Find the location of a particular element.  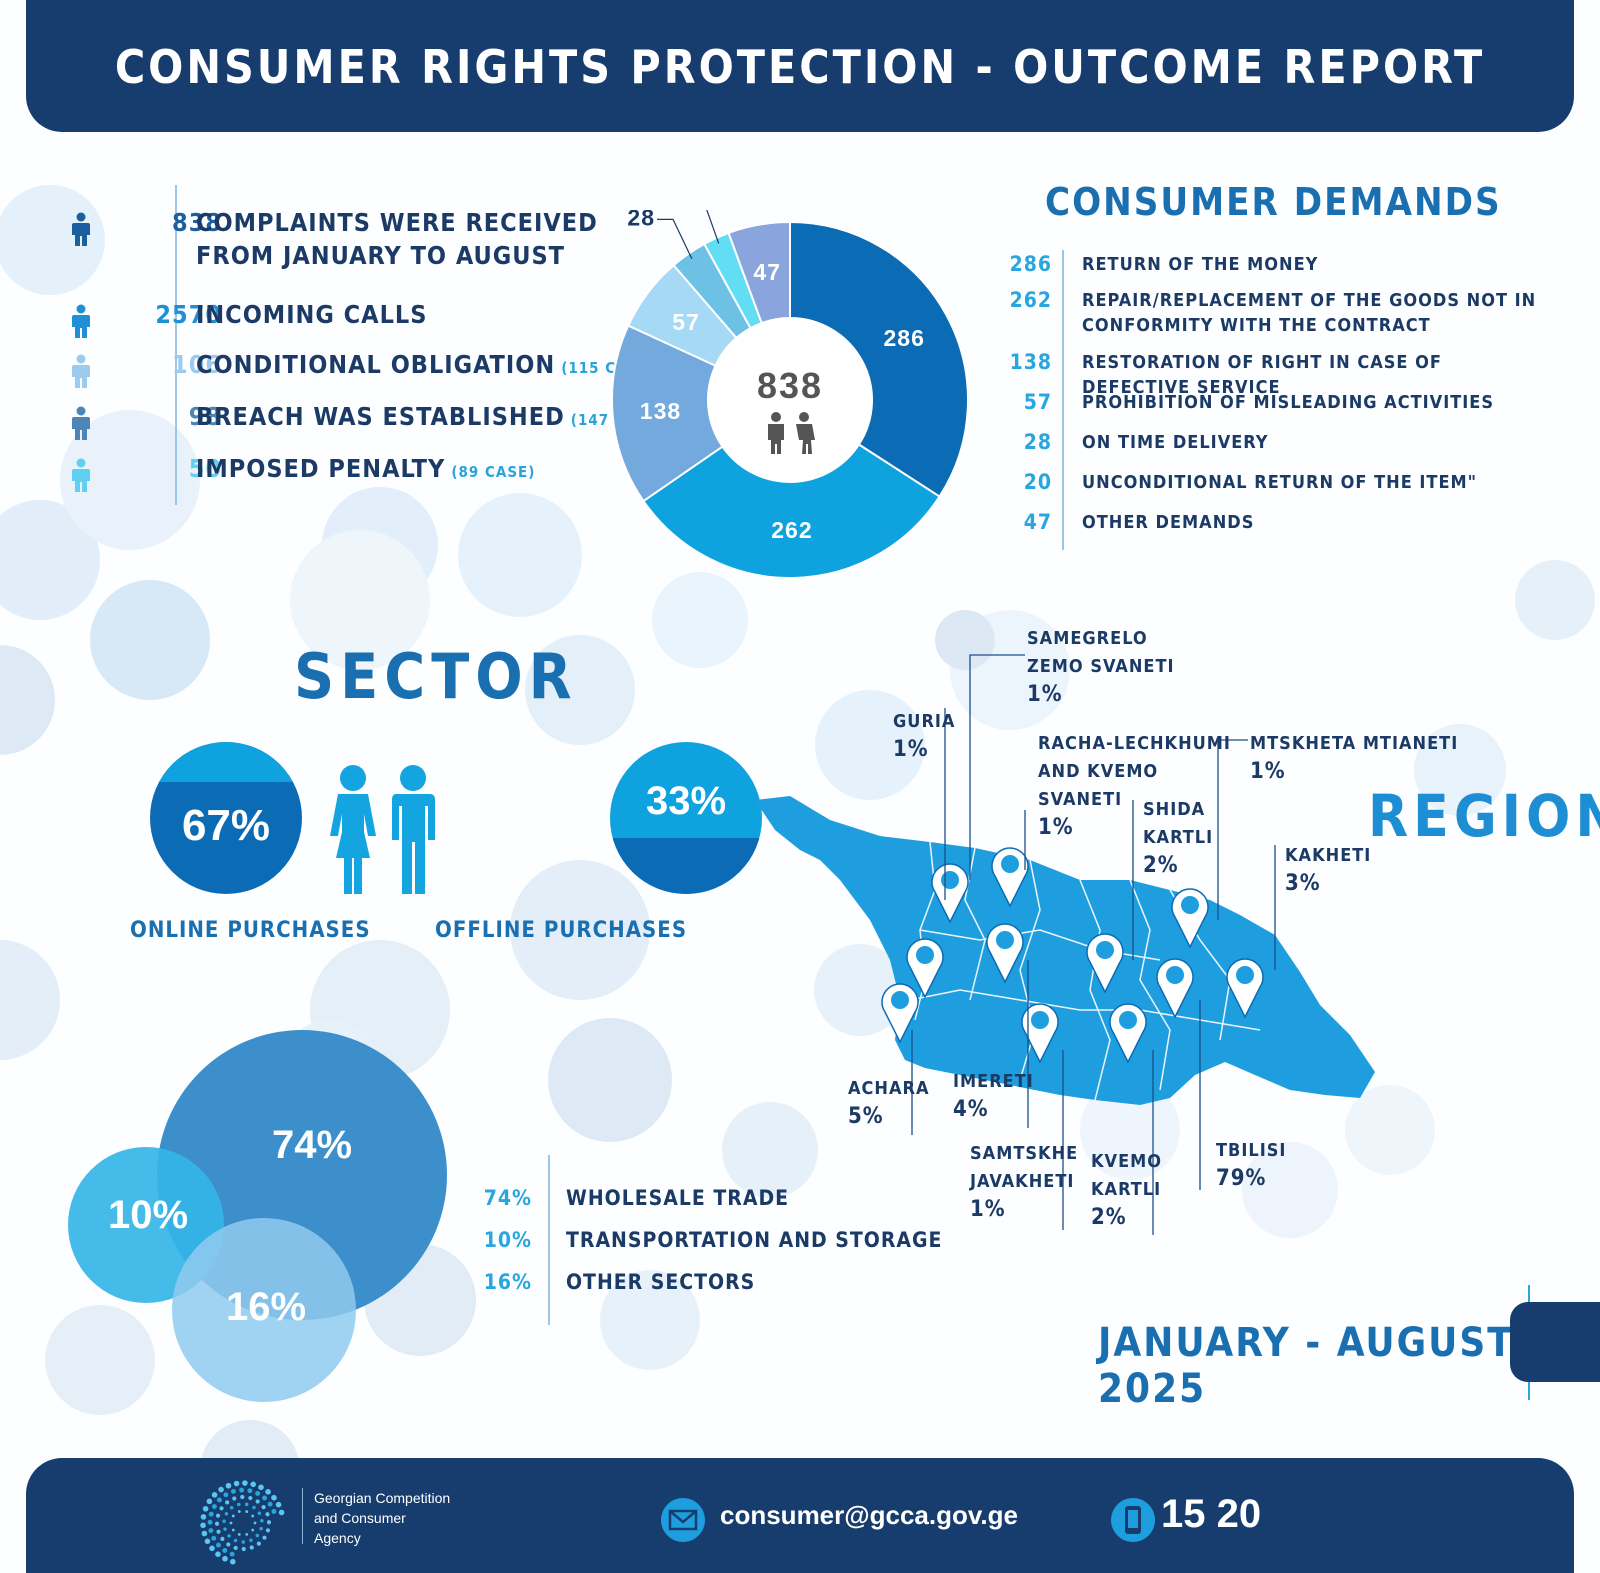

donut-center is located at coordinates (790, 400).